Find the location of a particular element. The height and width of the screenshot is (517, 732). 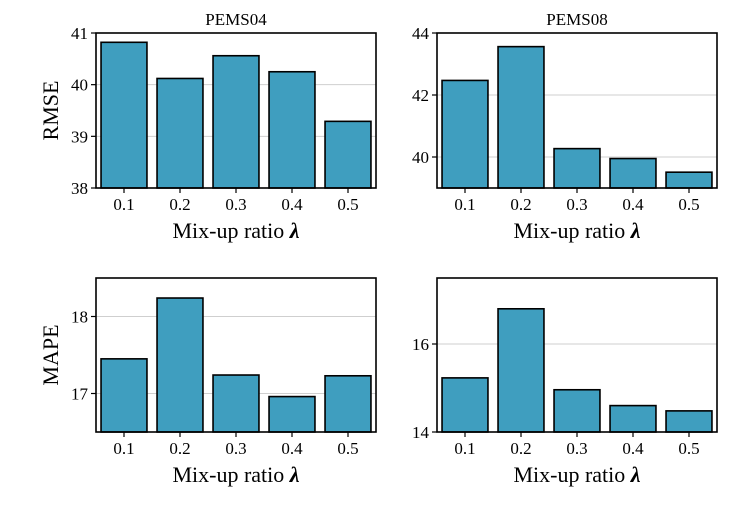

y-tick-label: 18 is located at coordinates (79, 317).